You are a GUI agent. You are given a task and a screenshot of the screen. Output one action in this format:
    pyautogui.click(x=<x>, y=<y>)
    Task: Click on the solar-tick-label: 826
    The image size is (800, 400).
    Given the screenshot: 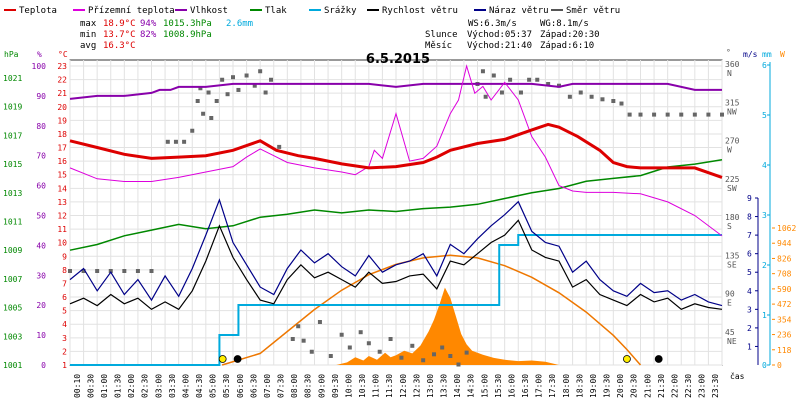 What is the action you would take?
    pyautogui.click(x=784, y=258)
    